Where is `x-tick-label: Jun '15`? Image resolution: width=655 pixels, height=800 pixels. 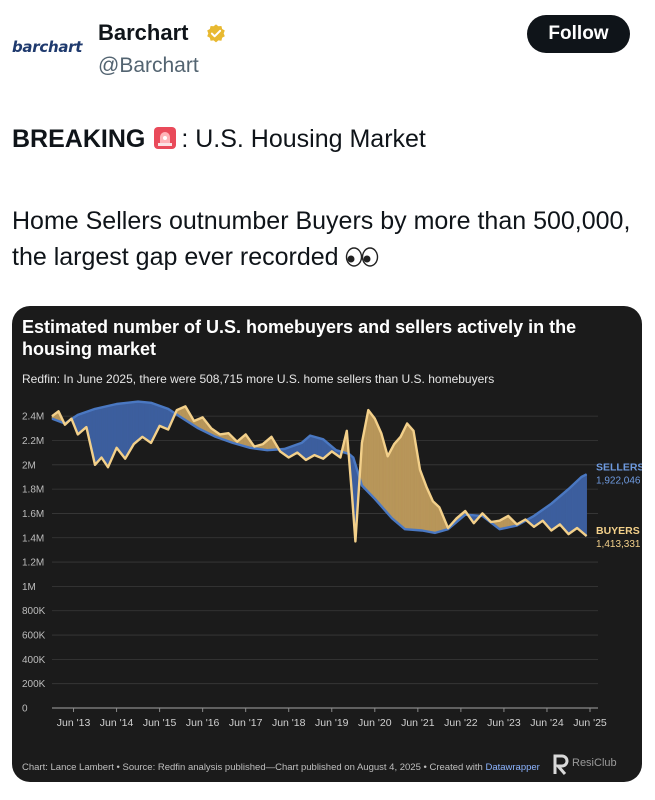 x-tick-label: Jun '15 is located at coordinates (160, 723).